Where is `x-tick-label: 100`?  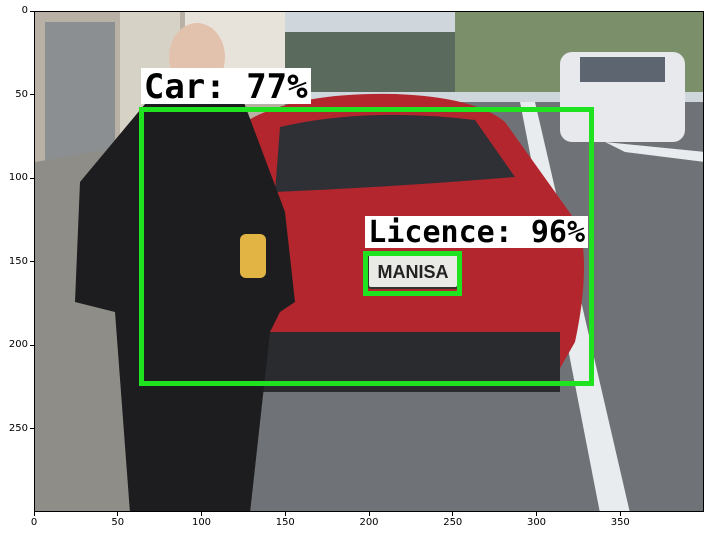
x-tick-label: 100 is located at coordinates (201, 522).